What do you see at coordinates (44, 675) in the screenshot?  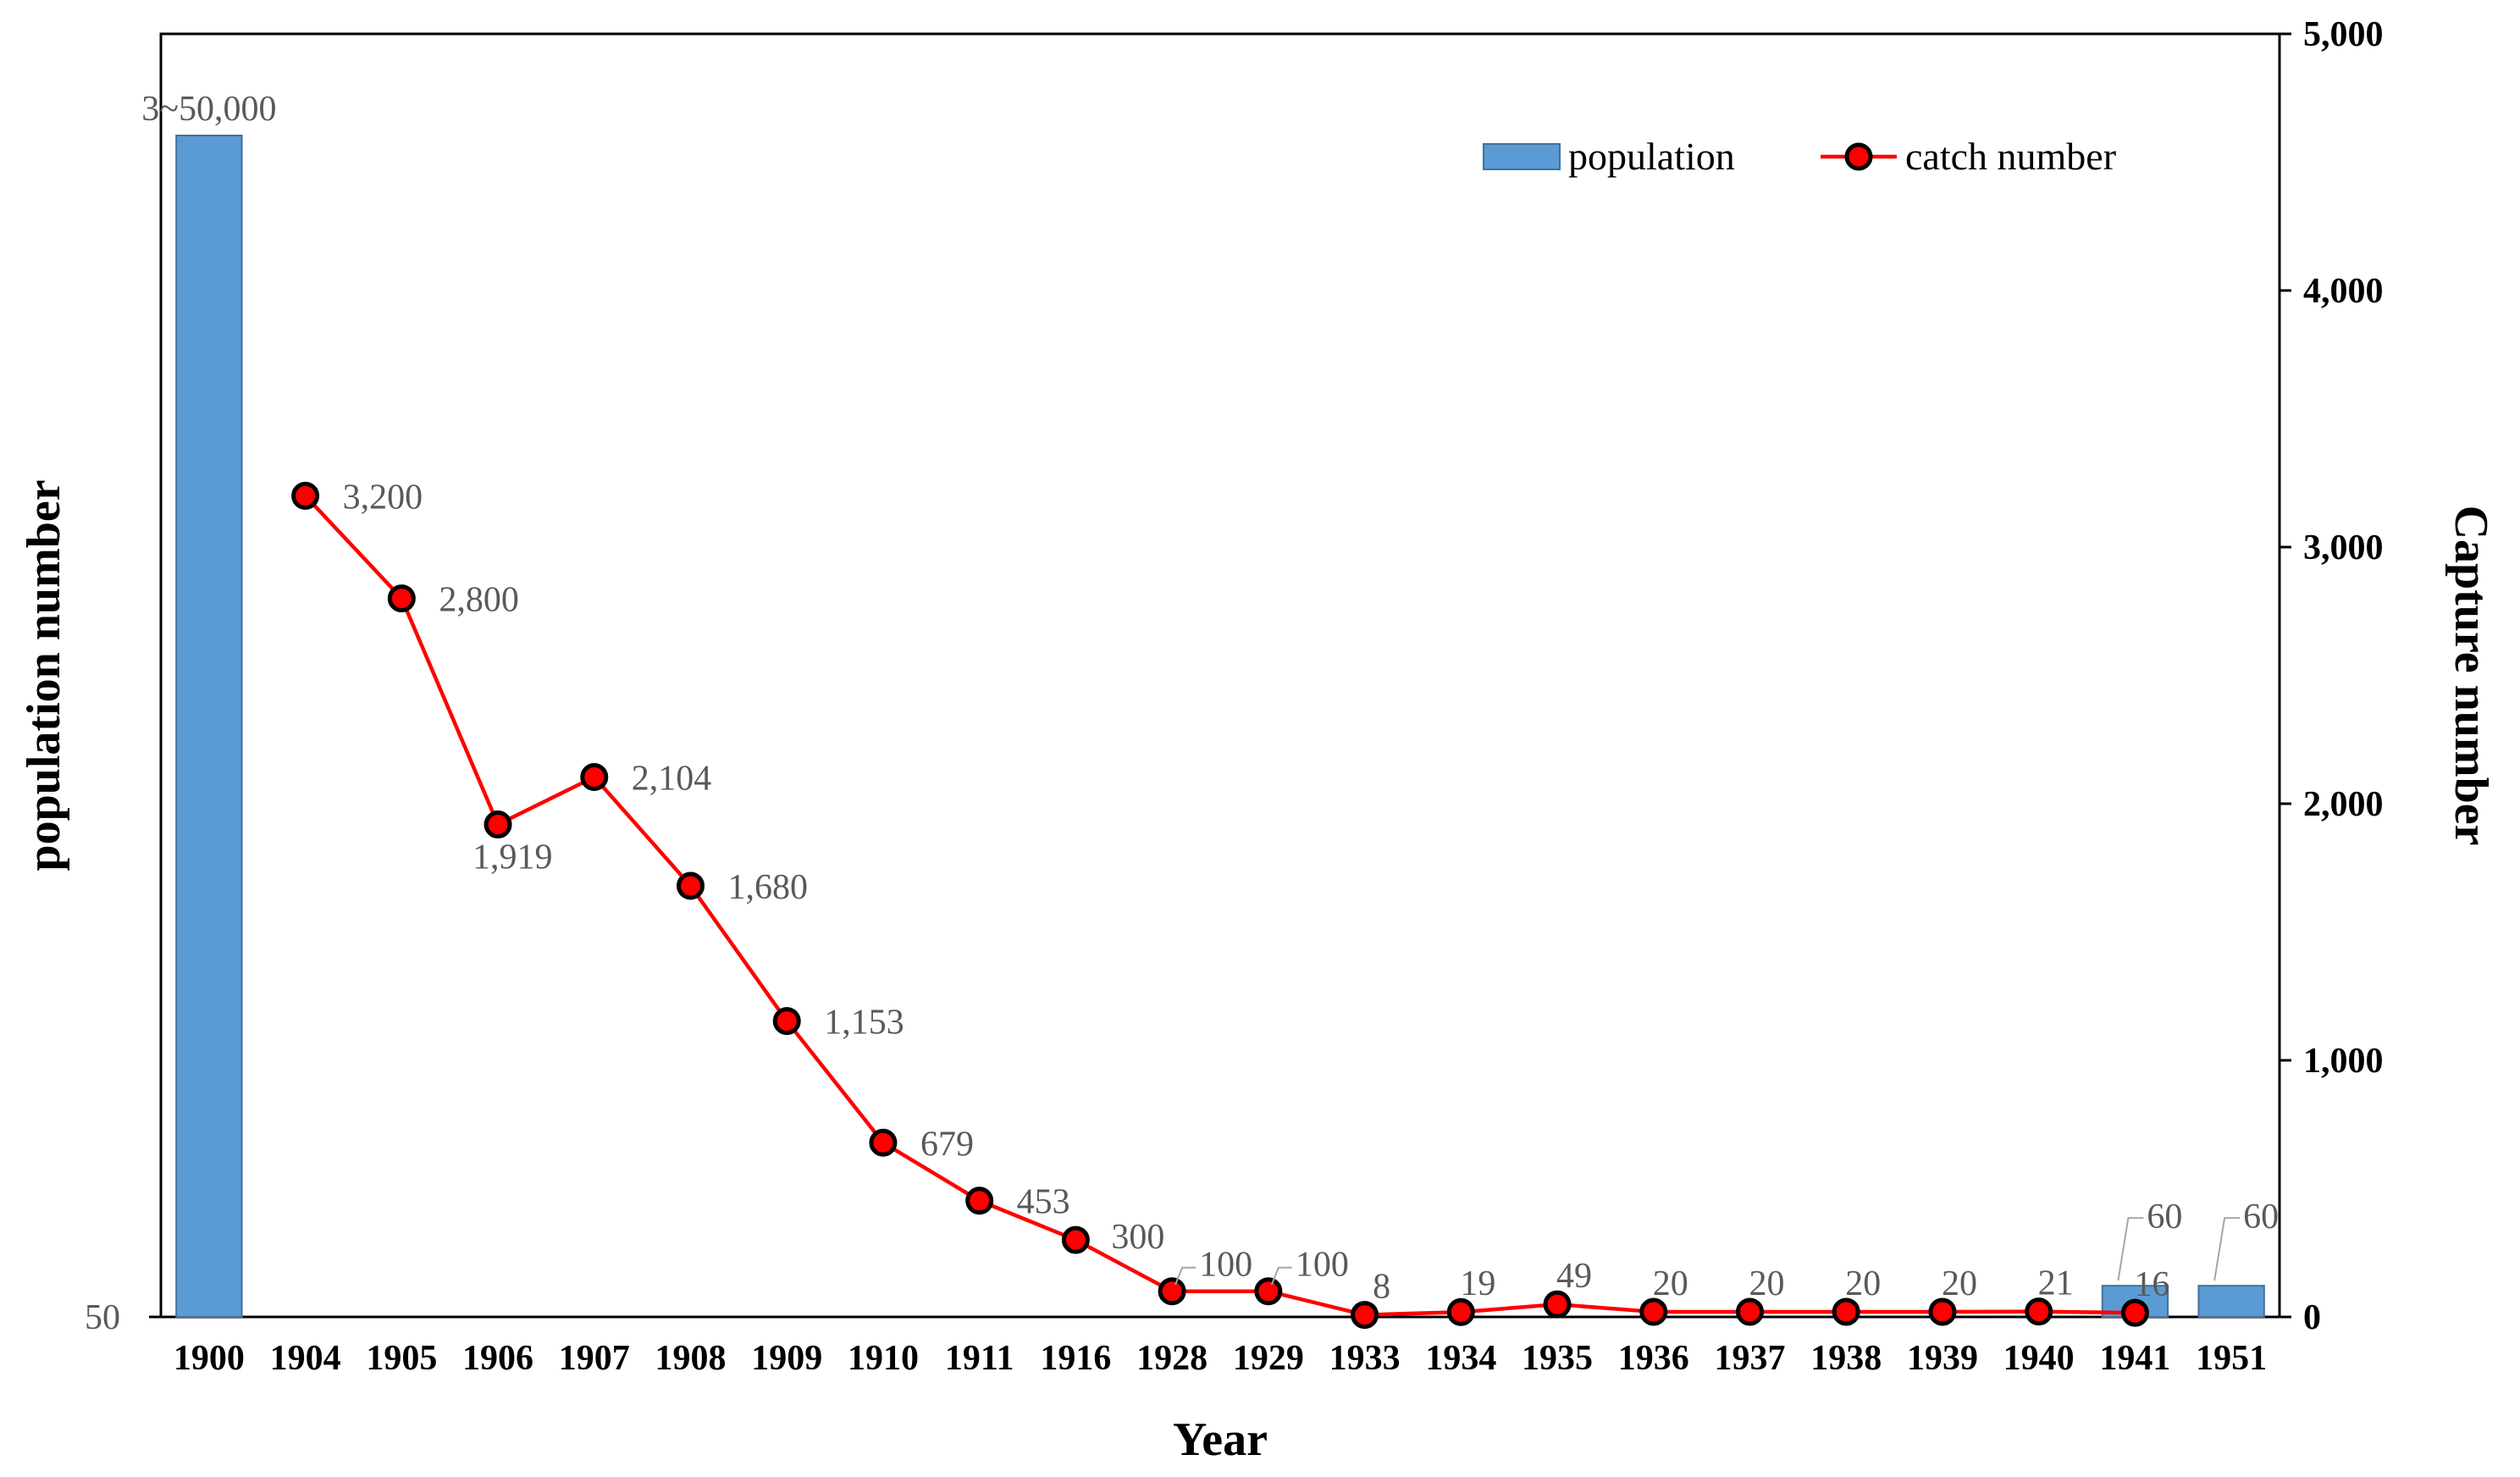 I see `left-y-axis-title: population number` at bounding box center [44, 675].